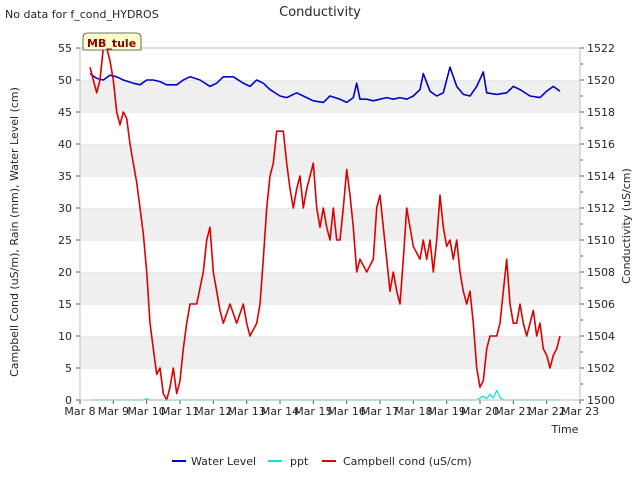 This screenshot has width=640, height=480. Describe the element at coordinates (280, 411) in the screenshot. I see `x-tick-label: Mar 14` at that location.